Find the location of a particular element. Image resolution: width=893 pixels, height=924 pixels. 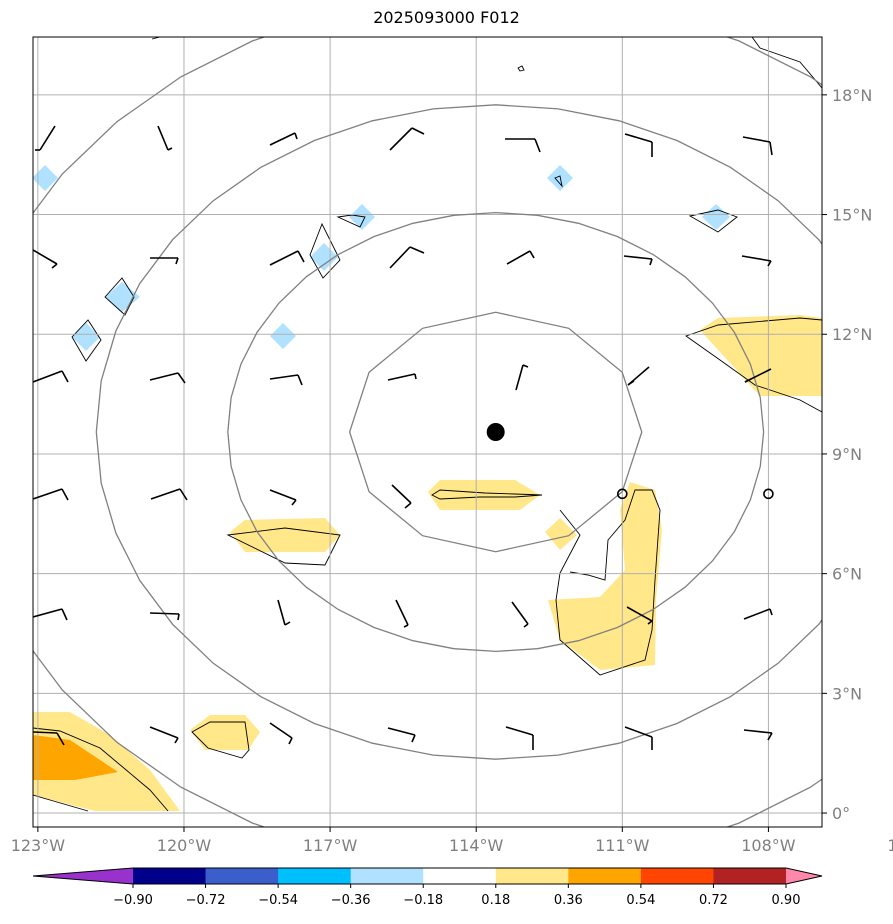

colorbar-tick-label: 0.36 is located at coordinates (568, 900).